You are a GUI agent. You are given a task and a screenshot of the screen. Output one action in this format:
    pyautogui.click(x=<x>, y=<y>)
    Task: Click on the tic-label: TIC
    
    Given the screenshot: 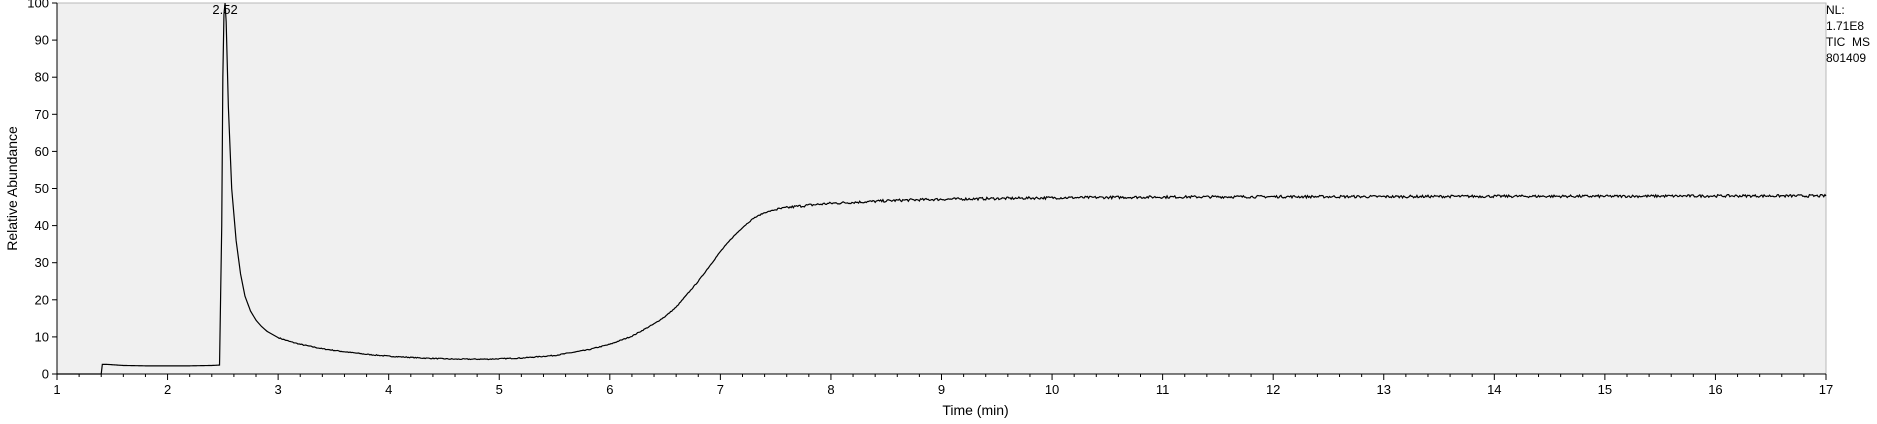 What is the action you would take?
    pyautogui.click(x=1836, y=42)
    